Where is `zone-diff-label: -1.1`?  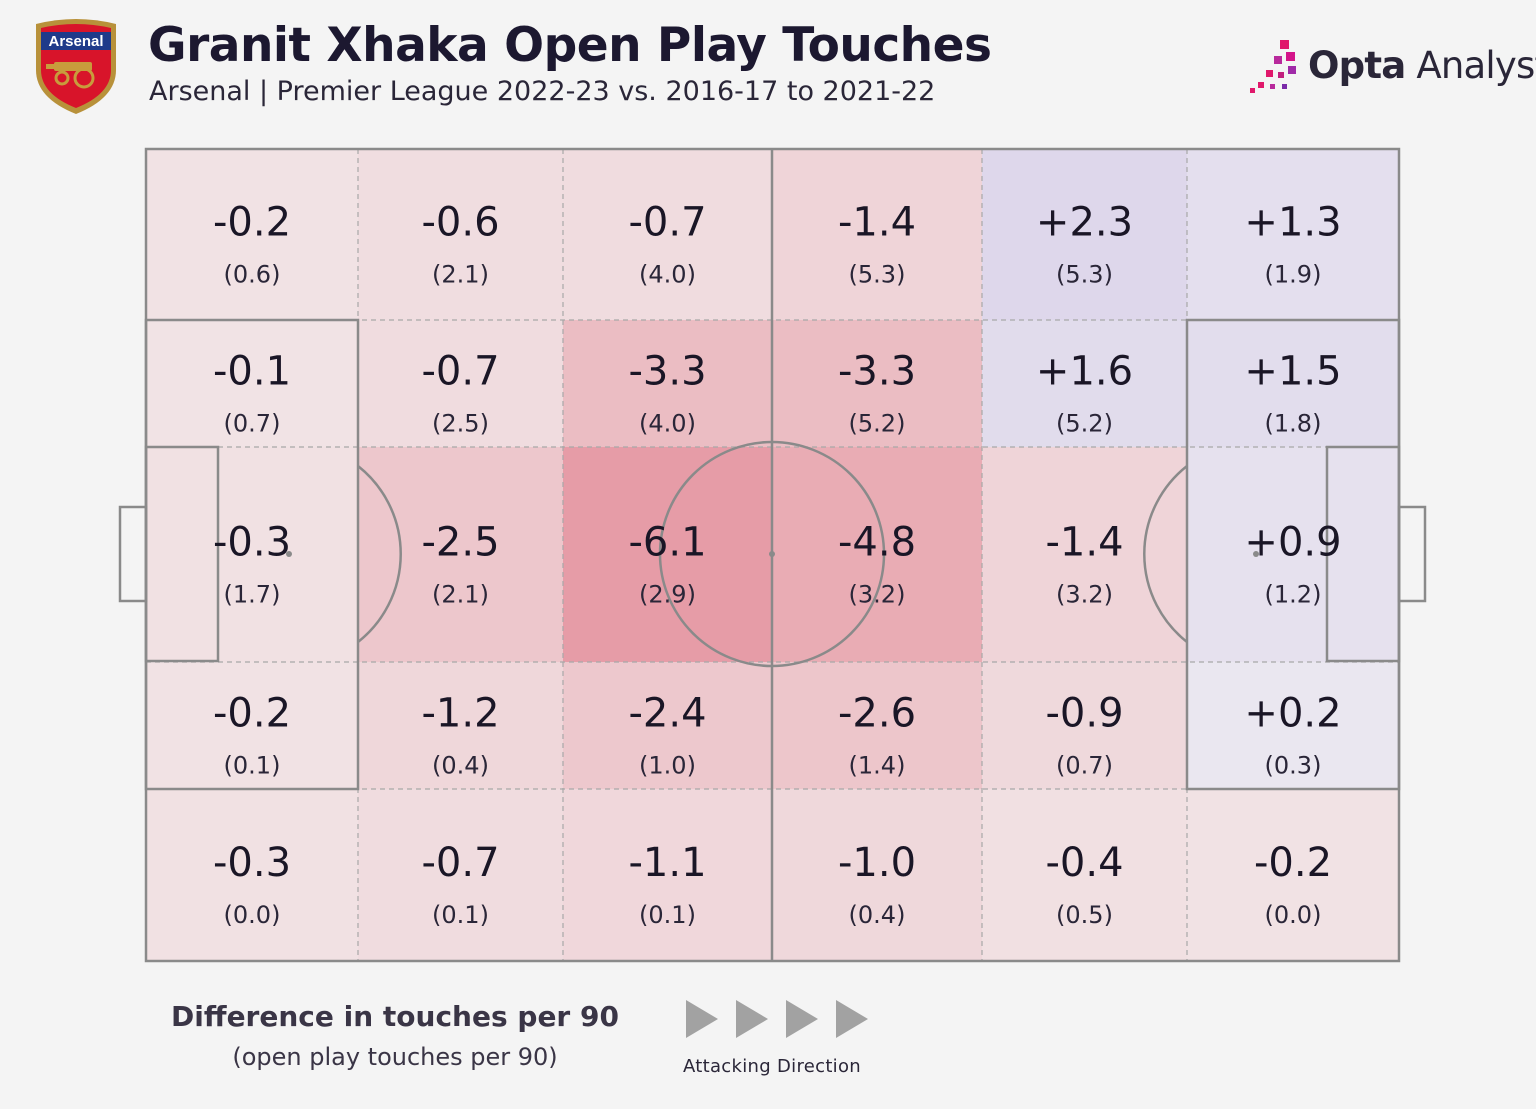 zone-diff-label: -1.1 is located at coordinates (667, 863).